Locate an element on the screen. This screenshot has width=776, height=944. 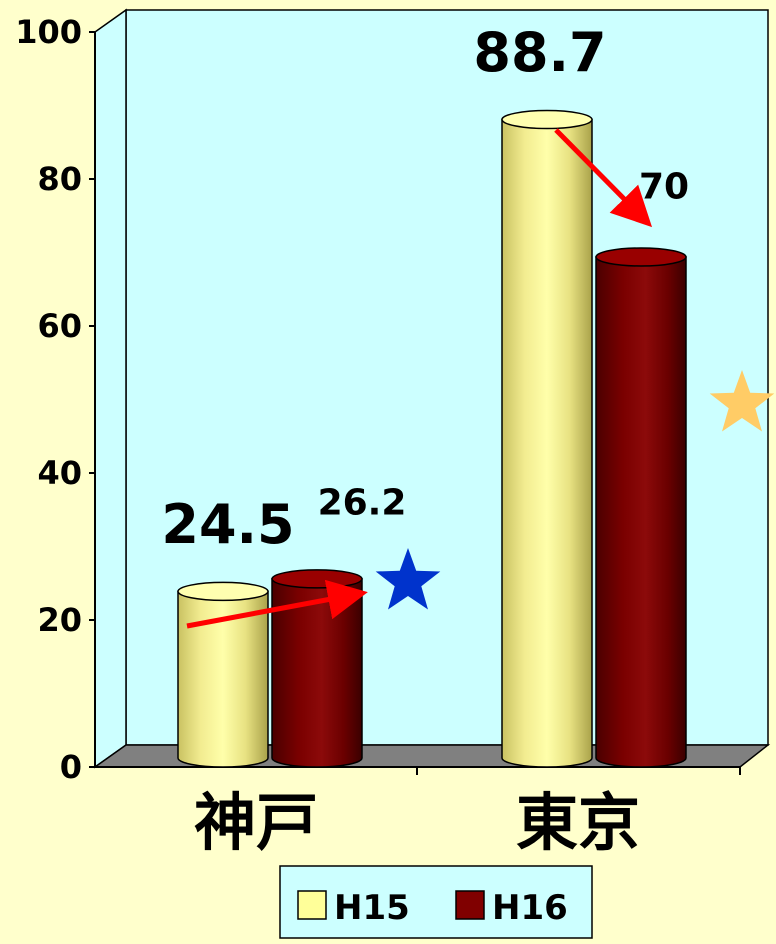
bar-tokyo-h15-top is located at coordinates (547, 119).